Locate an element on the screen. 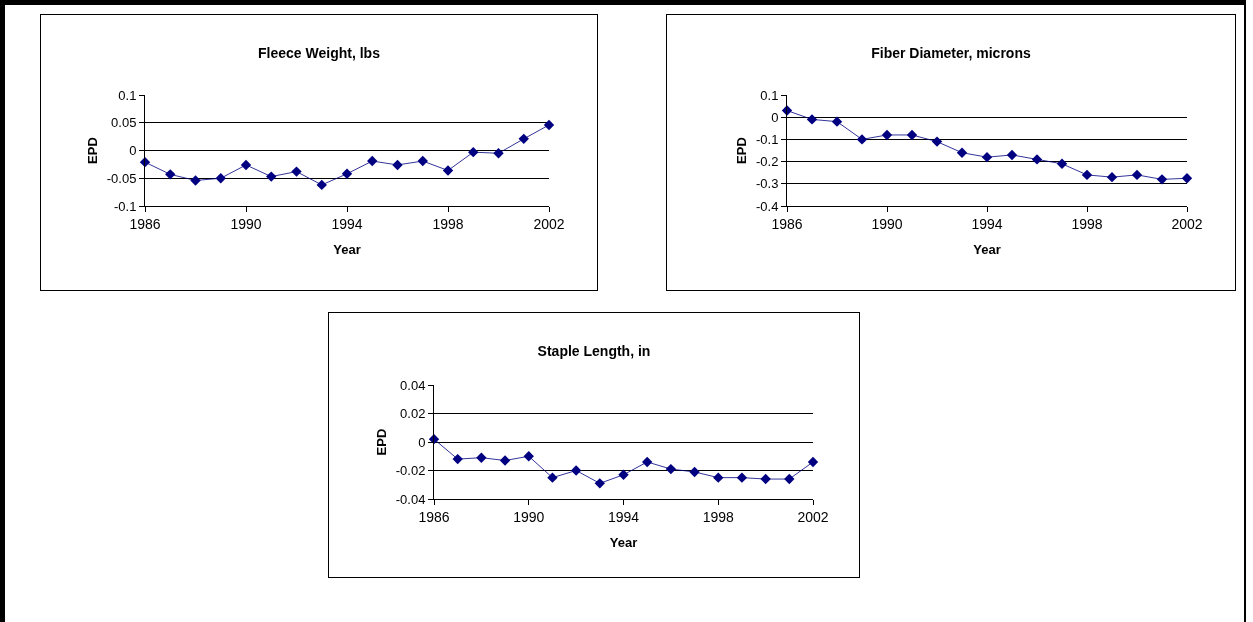 The image size is (1253, 622). y-tick-label: -0.3 is located at coordinates (767, 184).